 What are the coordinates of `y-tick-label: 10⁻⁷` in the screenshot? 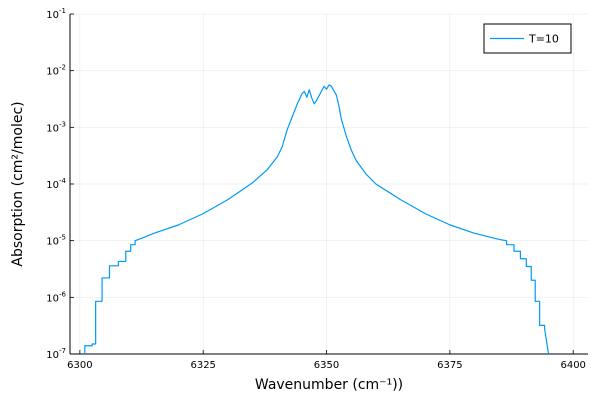 It's located at (56, 354).